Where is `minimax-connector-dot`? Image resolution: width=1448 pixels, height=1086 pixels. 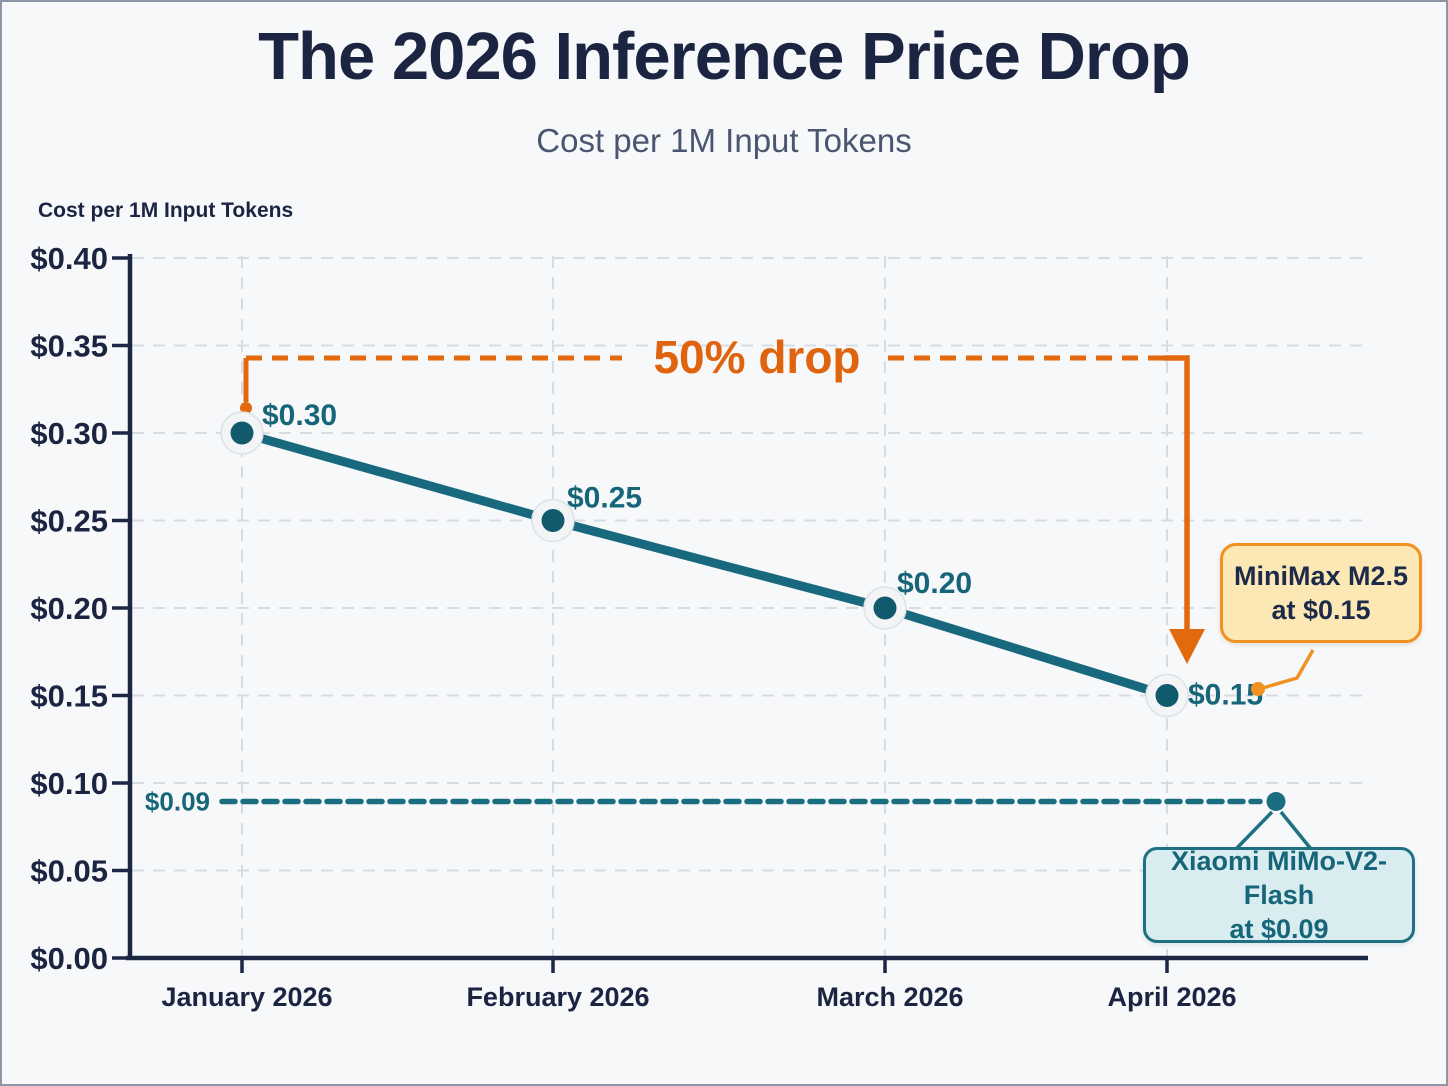
minimax-connector-dot is located at coordinates (1258, 689).